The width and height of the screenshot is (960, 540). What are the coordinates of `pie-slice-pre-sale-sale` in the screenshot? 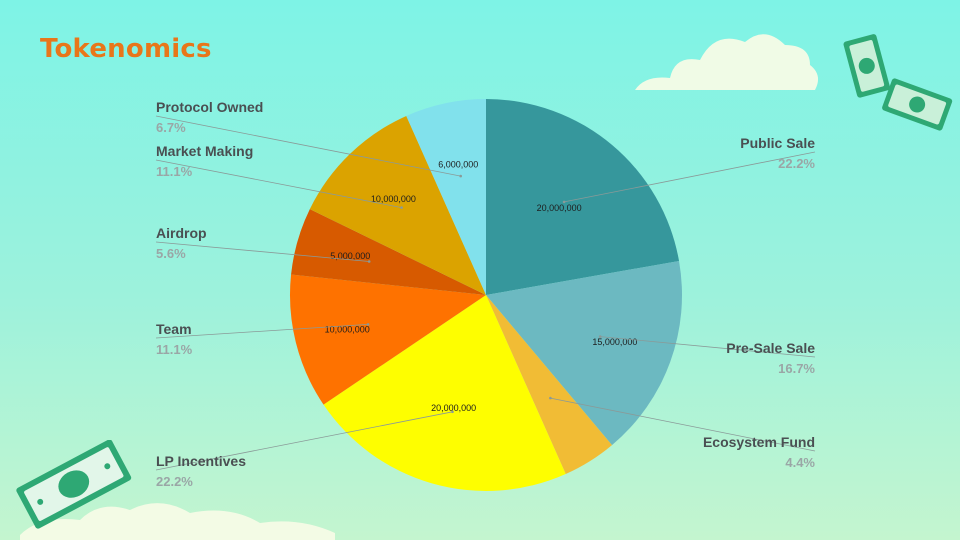 It's located at (584, 353).